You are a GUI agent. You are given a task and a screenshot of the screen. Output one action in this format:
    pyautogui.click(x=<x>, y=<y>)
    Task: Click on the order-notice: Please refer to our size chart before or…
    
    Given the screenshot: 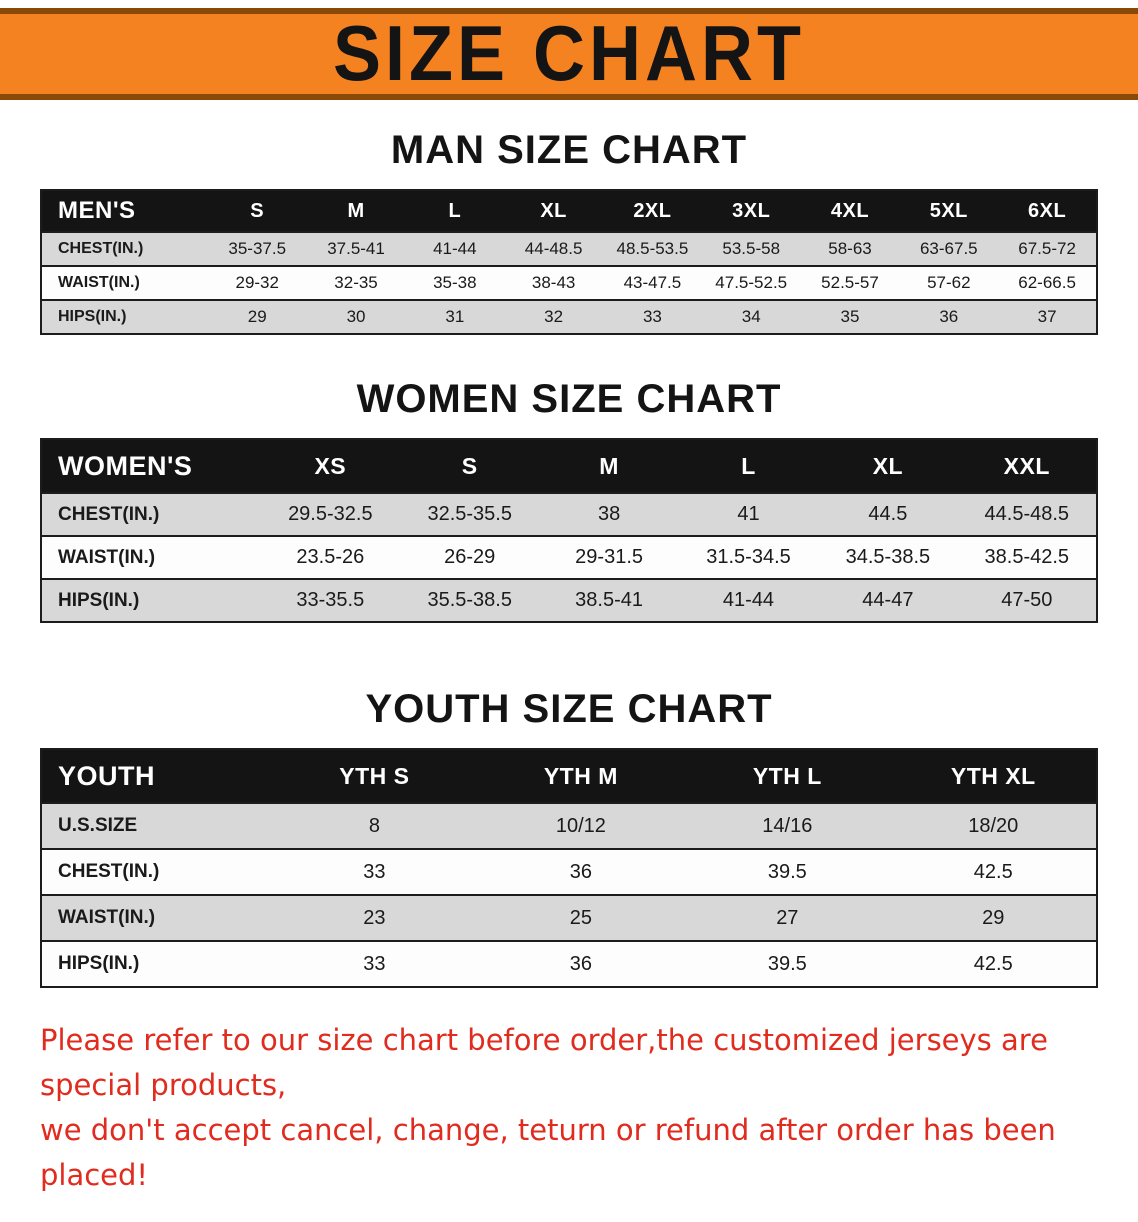 What is the action you would take?
    pyautogui.click(x=569, y=1108)
    